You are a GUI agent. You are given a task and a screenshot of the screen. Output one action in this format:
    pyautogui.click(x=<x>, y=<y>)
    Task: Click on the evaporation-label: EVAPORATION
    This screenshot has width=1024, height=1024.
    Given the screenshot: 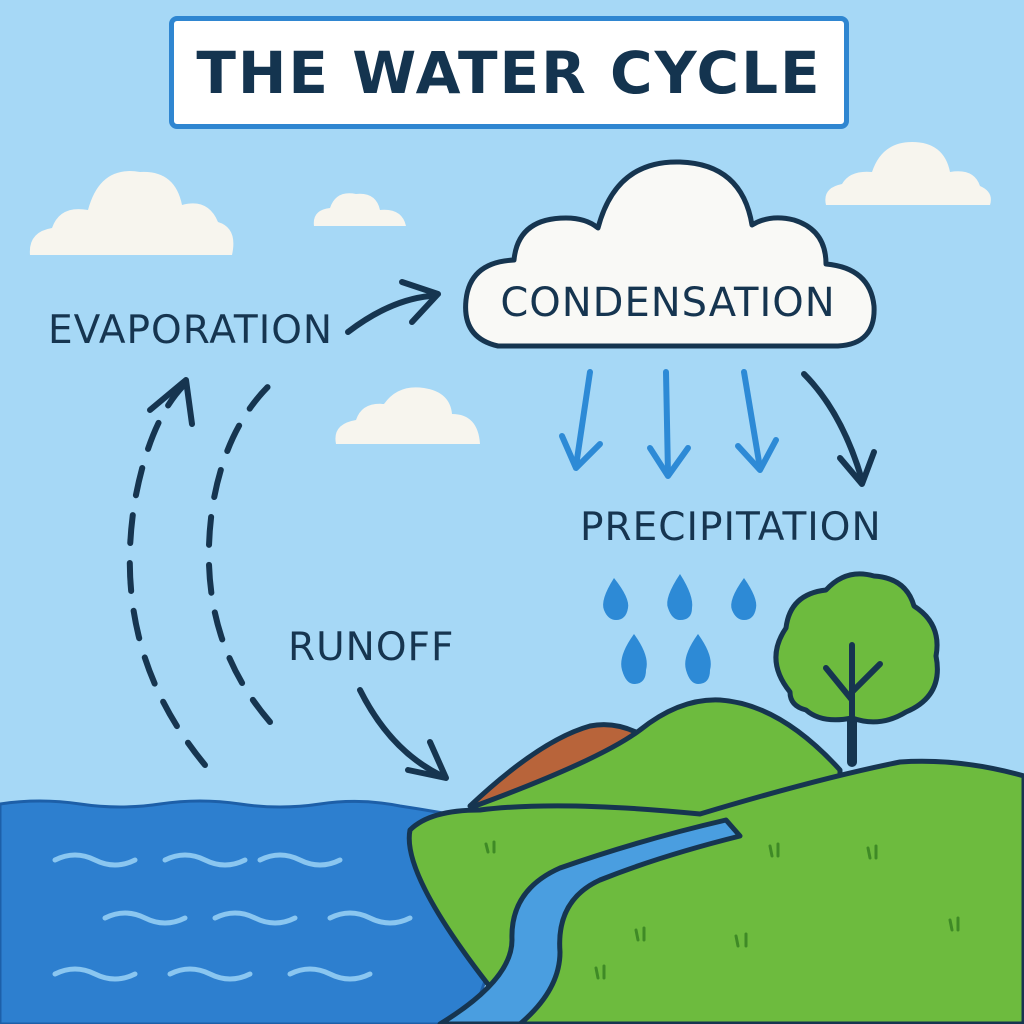 What is the action you would take?
    pyautogui.click(x=191, y=330)
    